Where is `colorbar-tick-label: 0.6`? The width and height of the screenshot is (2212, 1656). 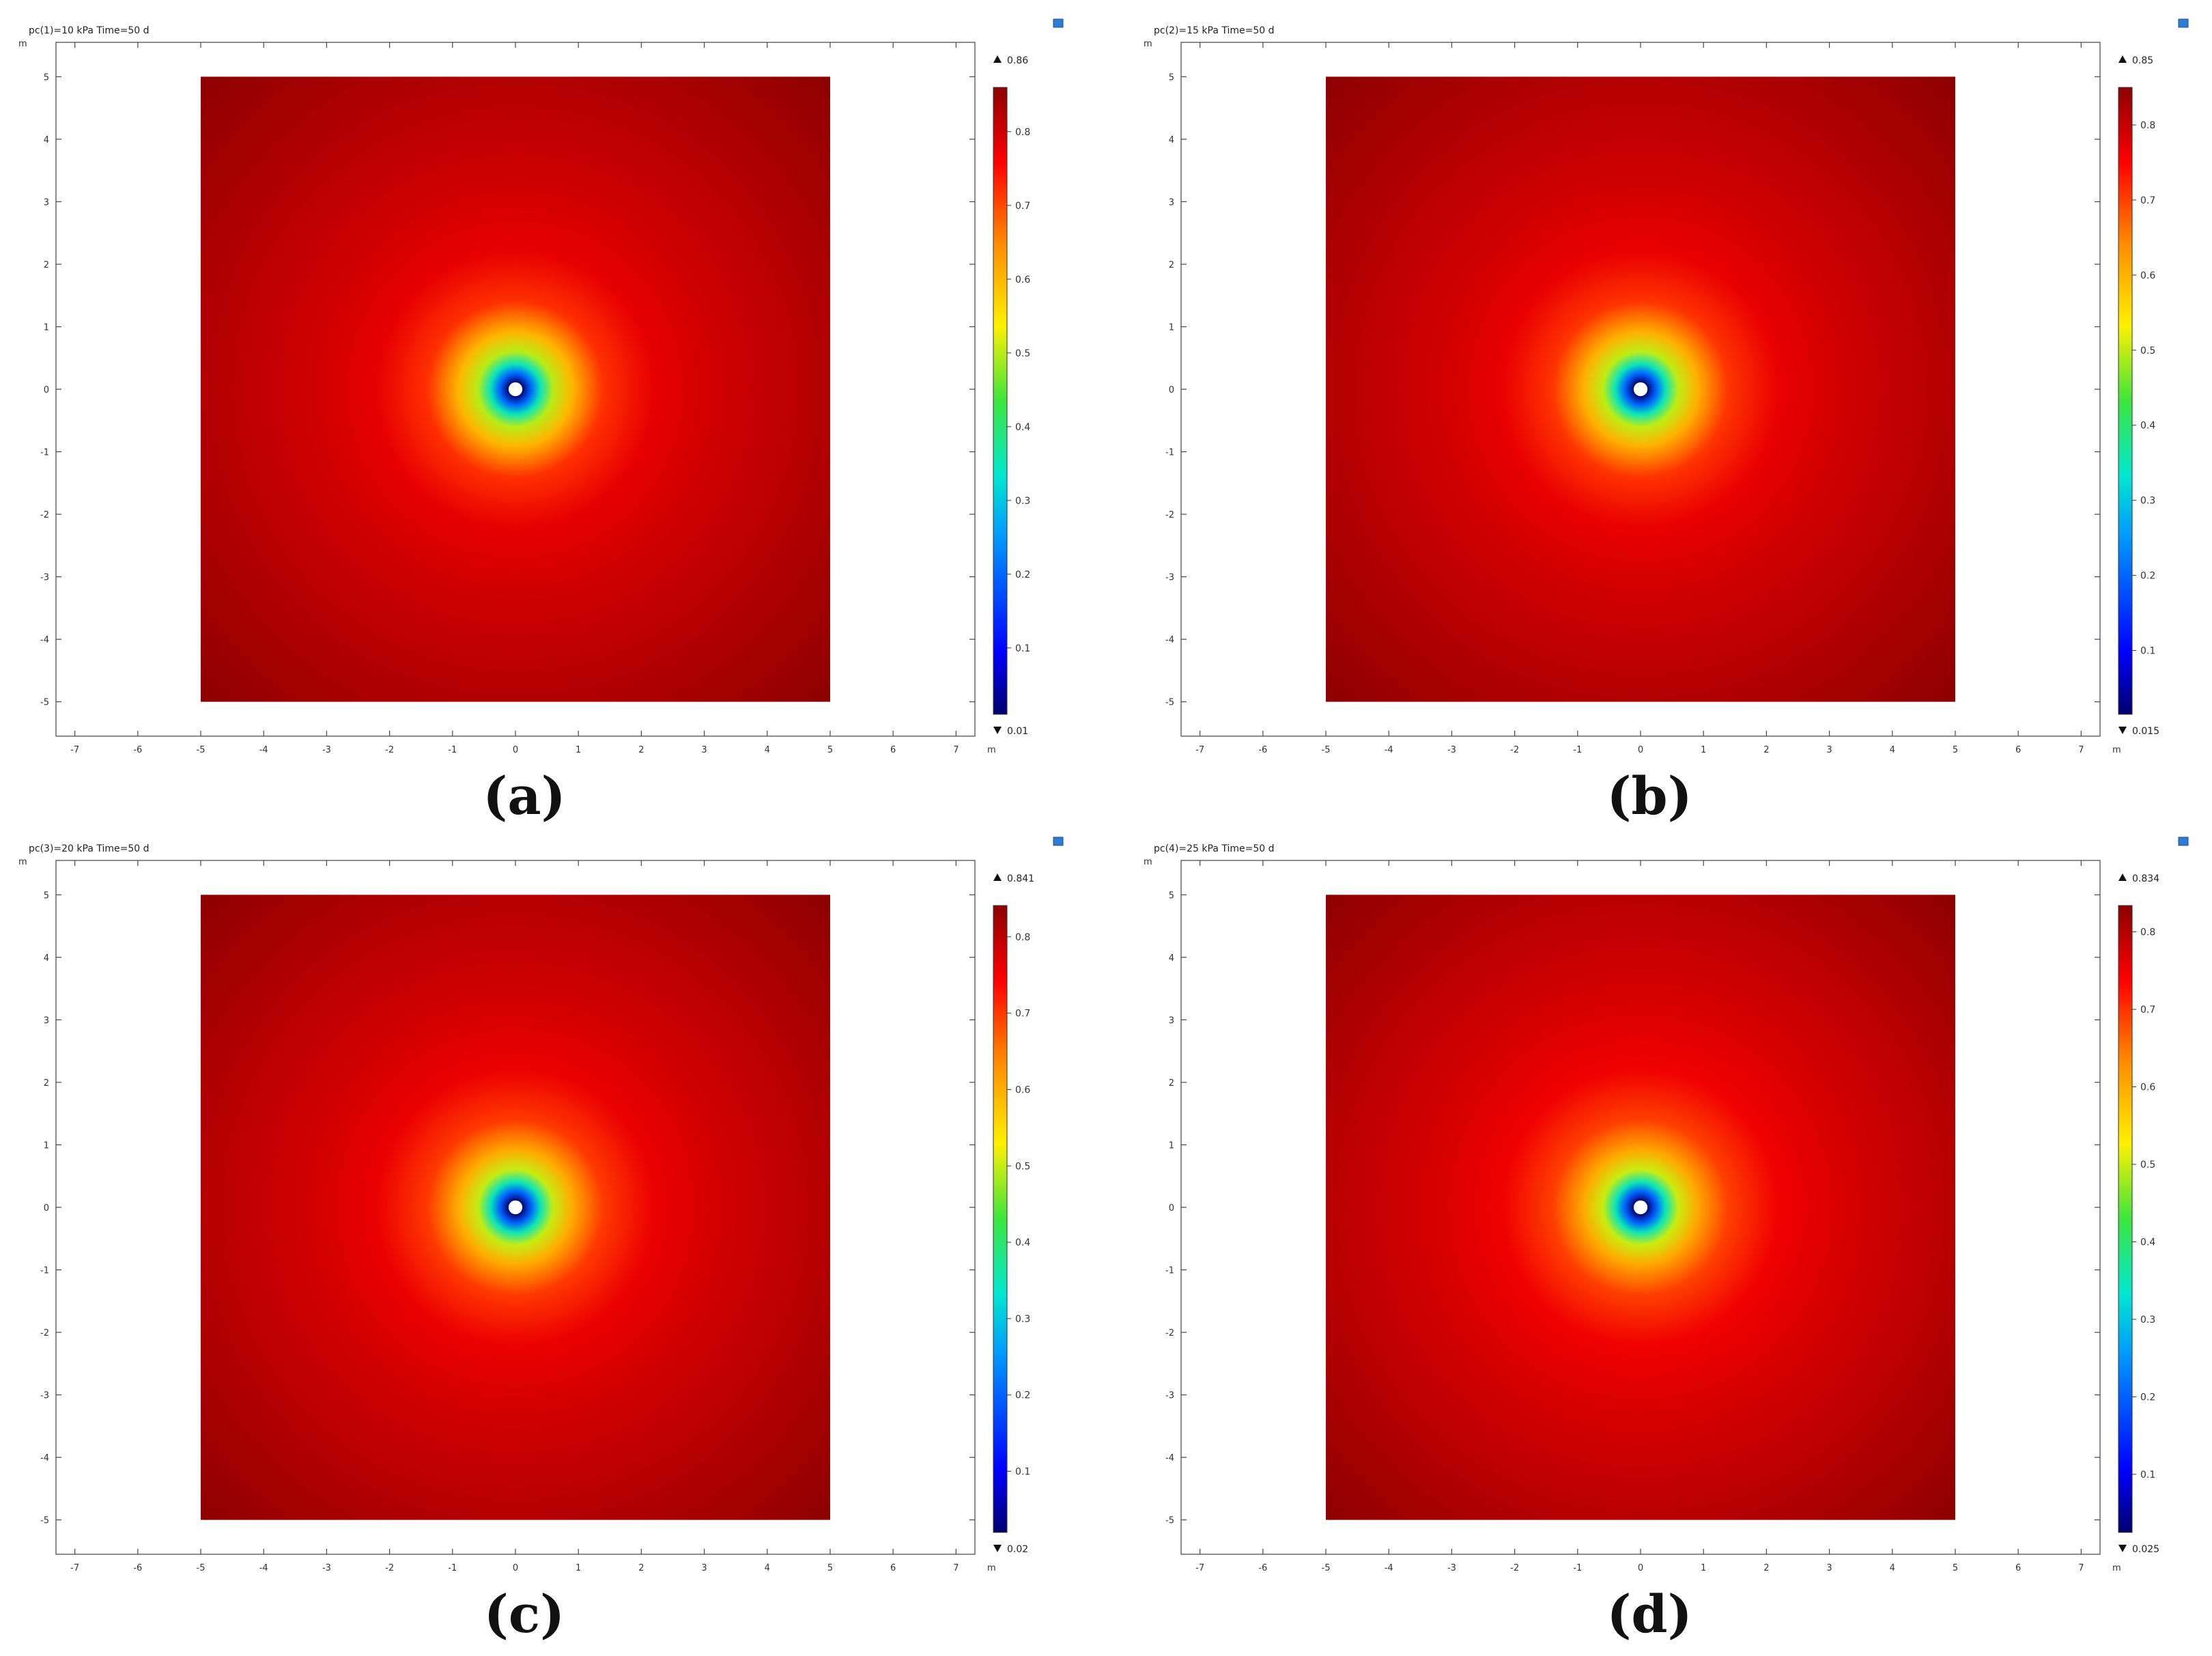
colorbar-tick-label: 0.6 is located at coordinates (1022, 280).